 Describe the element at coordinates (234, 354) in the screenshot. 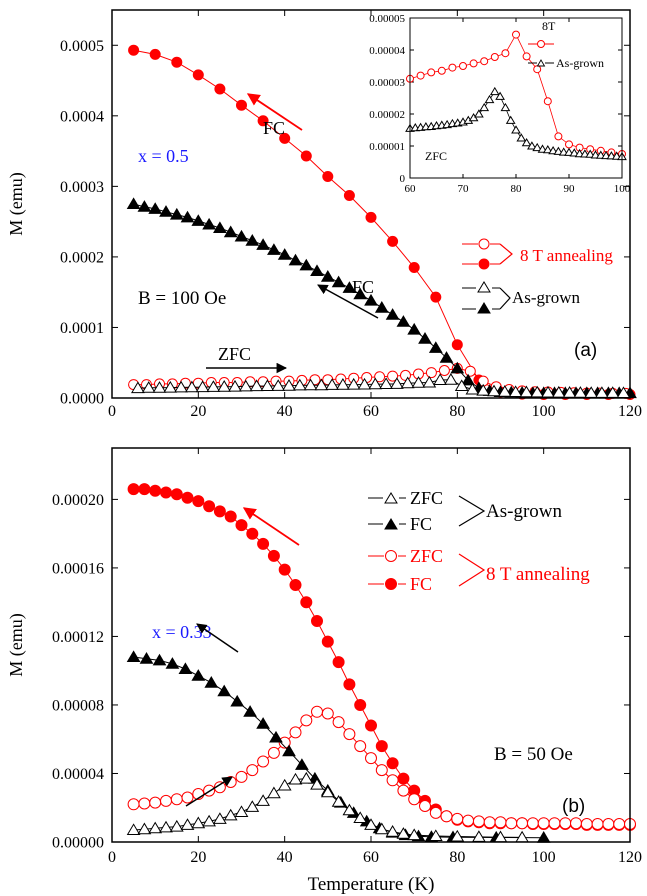

I see `panel-a-zfc-label: ZFC` at that location.